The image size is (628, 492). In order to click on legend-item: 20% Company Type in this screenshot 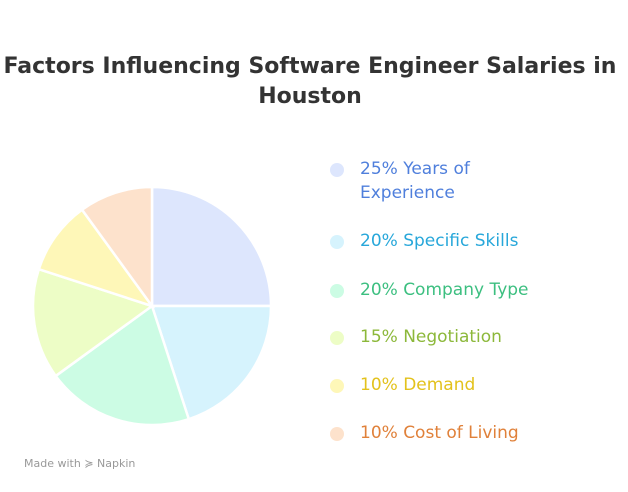, I will do `click(455, 290)`.